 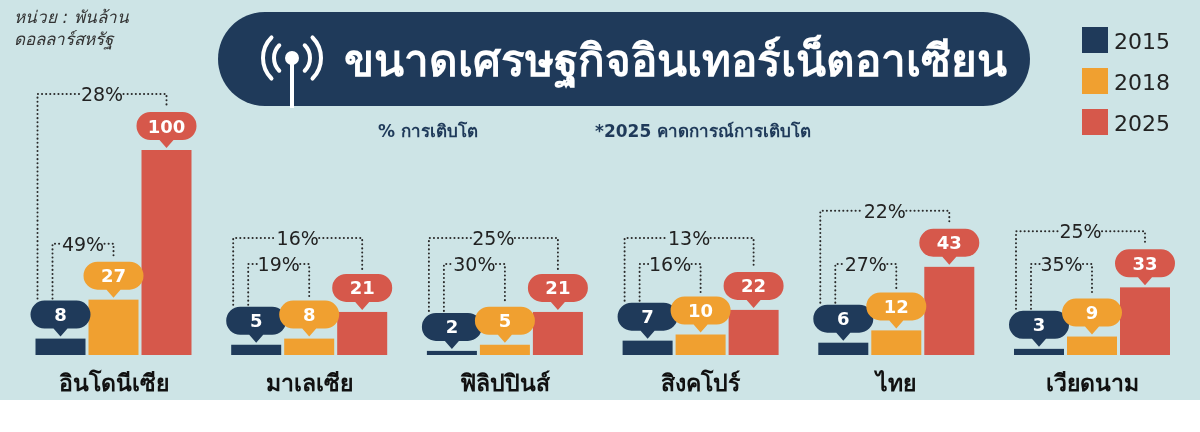 What do you see at coordinates (1142, 41) in the screenshot?
I see `legend-label: 2015` at bounding box center [1142, 41].